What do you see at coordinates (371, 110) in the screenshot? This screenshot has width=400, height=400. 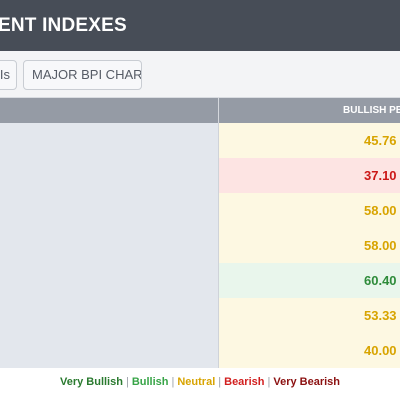 I see `header-cell-bullish-percent: BULLISH PE` at bounding box center [371, 110].